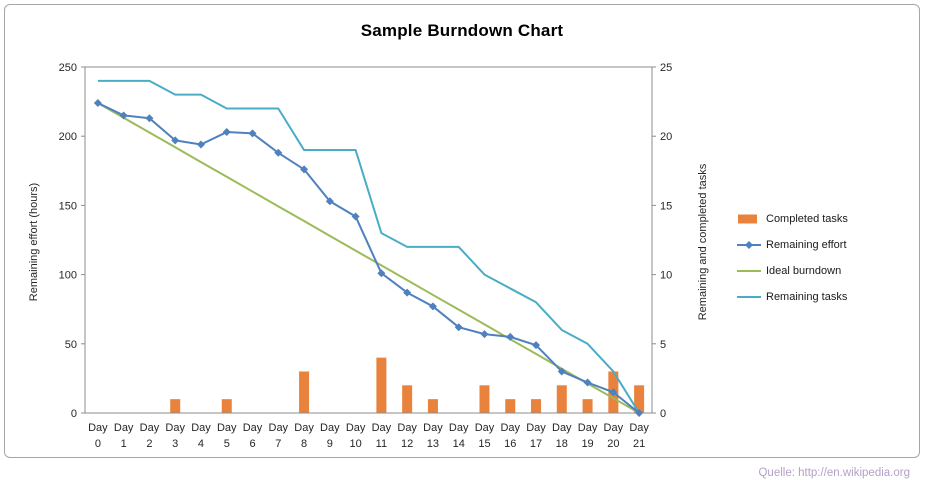  I want to click on left-axis-tick-label: 100, so click(68, 276).